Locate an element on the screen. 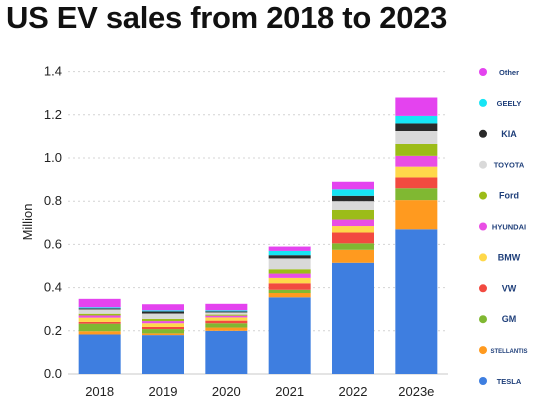  bar-segment-other-2023e is located at coordinates (416, 106).